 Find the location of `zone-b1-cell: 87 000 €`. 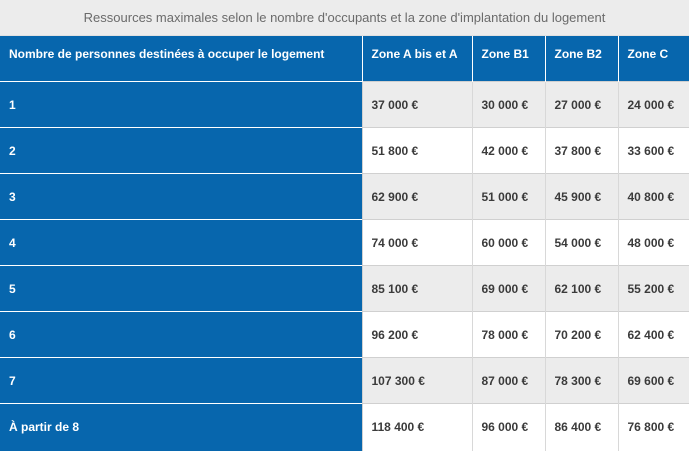

zone-b1-cell: 87 000 € is located at coordinates (509, 379).